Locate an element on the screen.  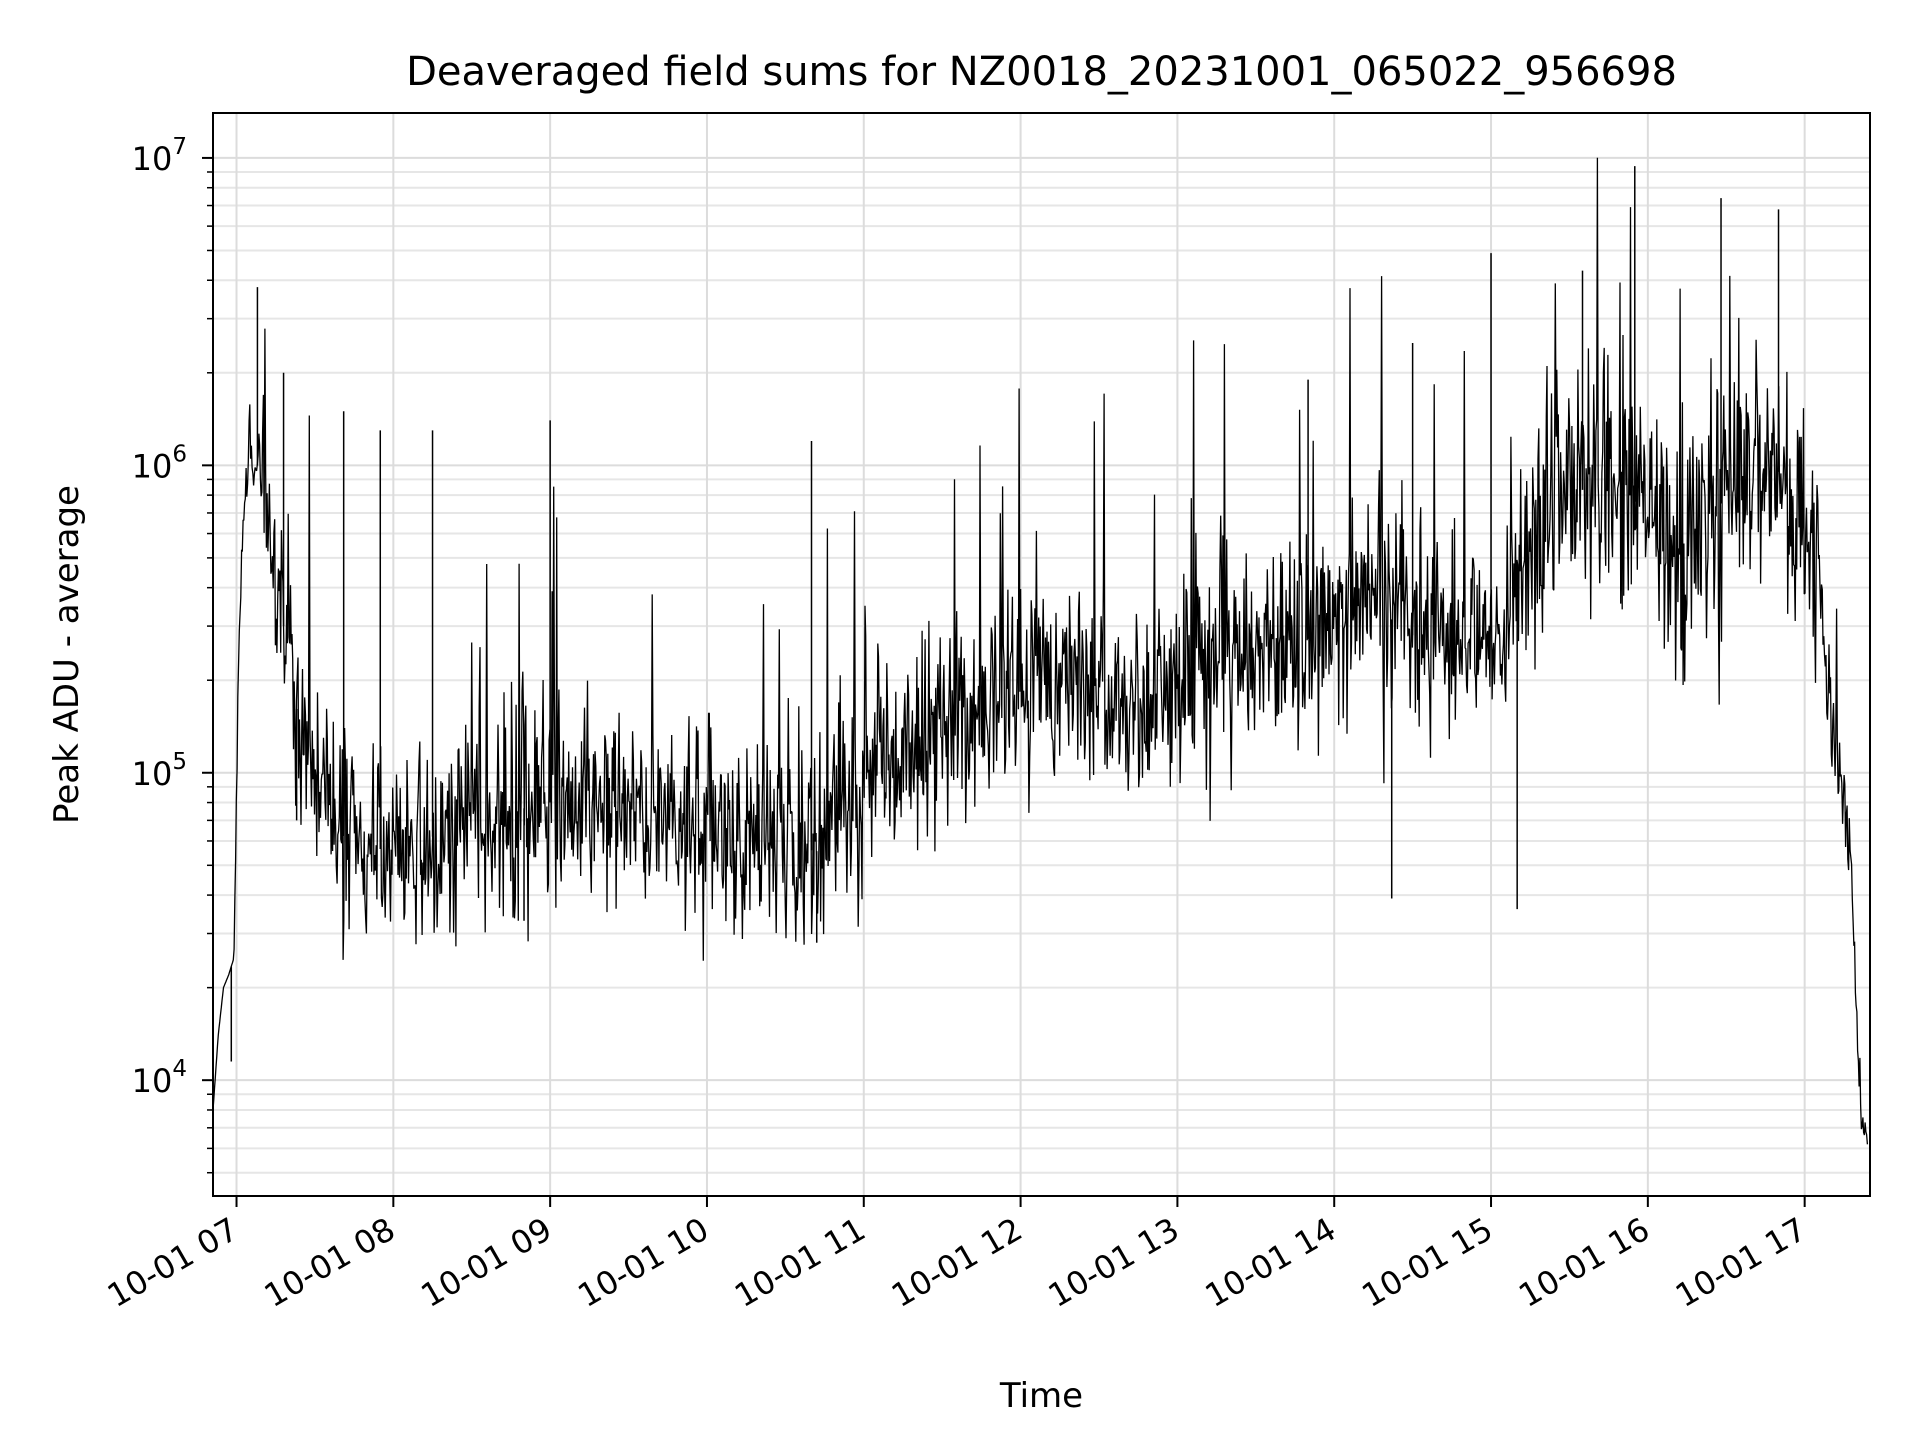
x-tick-label: 10-01 17 is located at coordinates (1741, 1262).